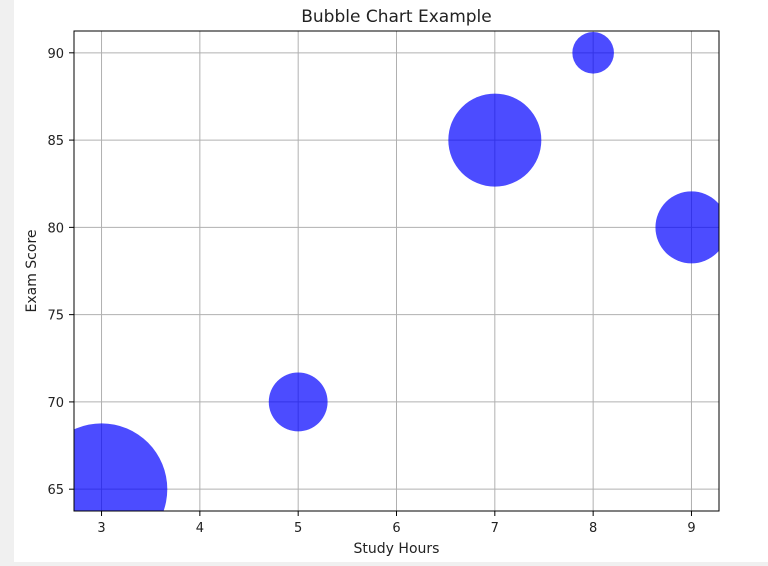 The height and width of the screenshot is (566, 768). What do you see at coordinates (55, 54) in the screenshot?
I see `y-tick-label: 90` at bounding box center [55, 54].